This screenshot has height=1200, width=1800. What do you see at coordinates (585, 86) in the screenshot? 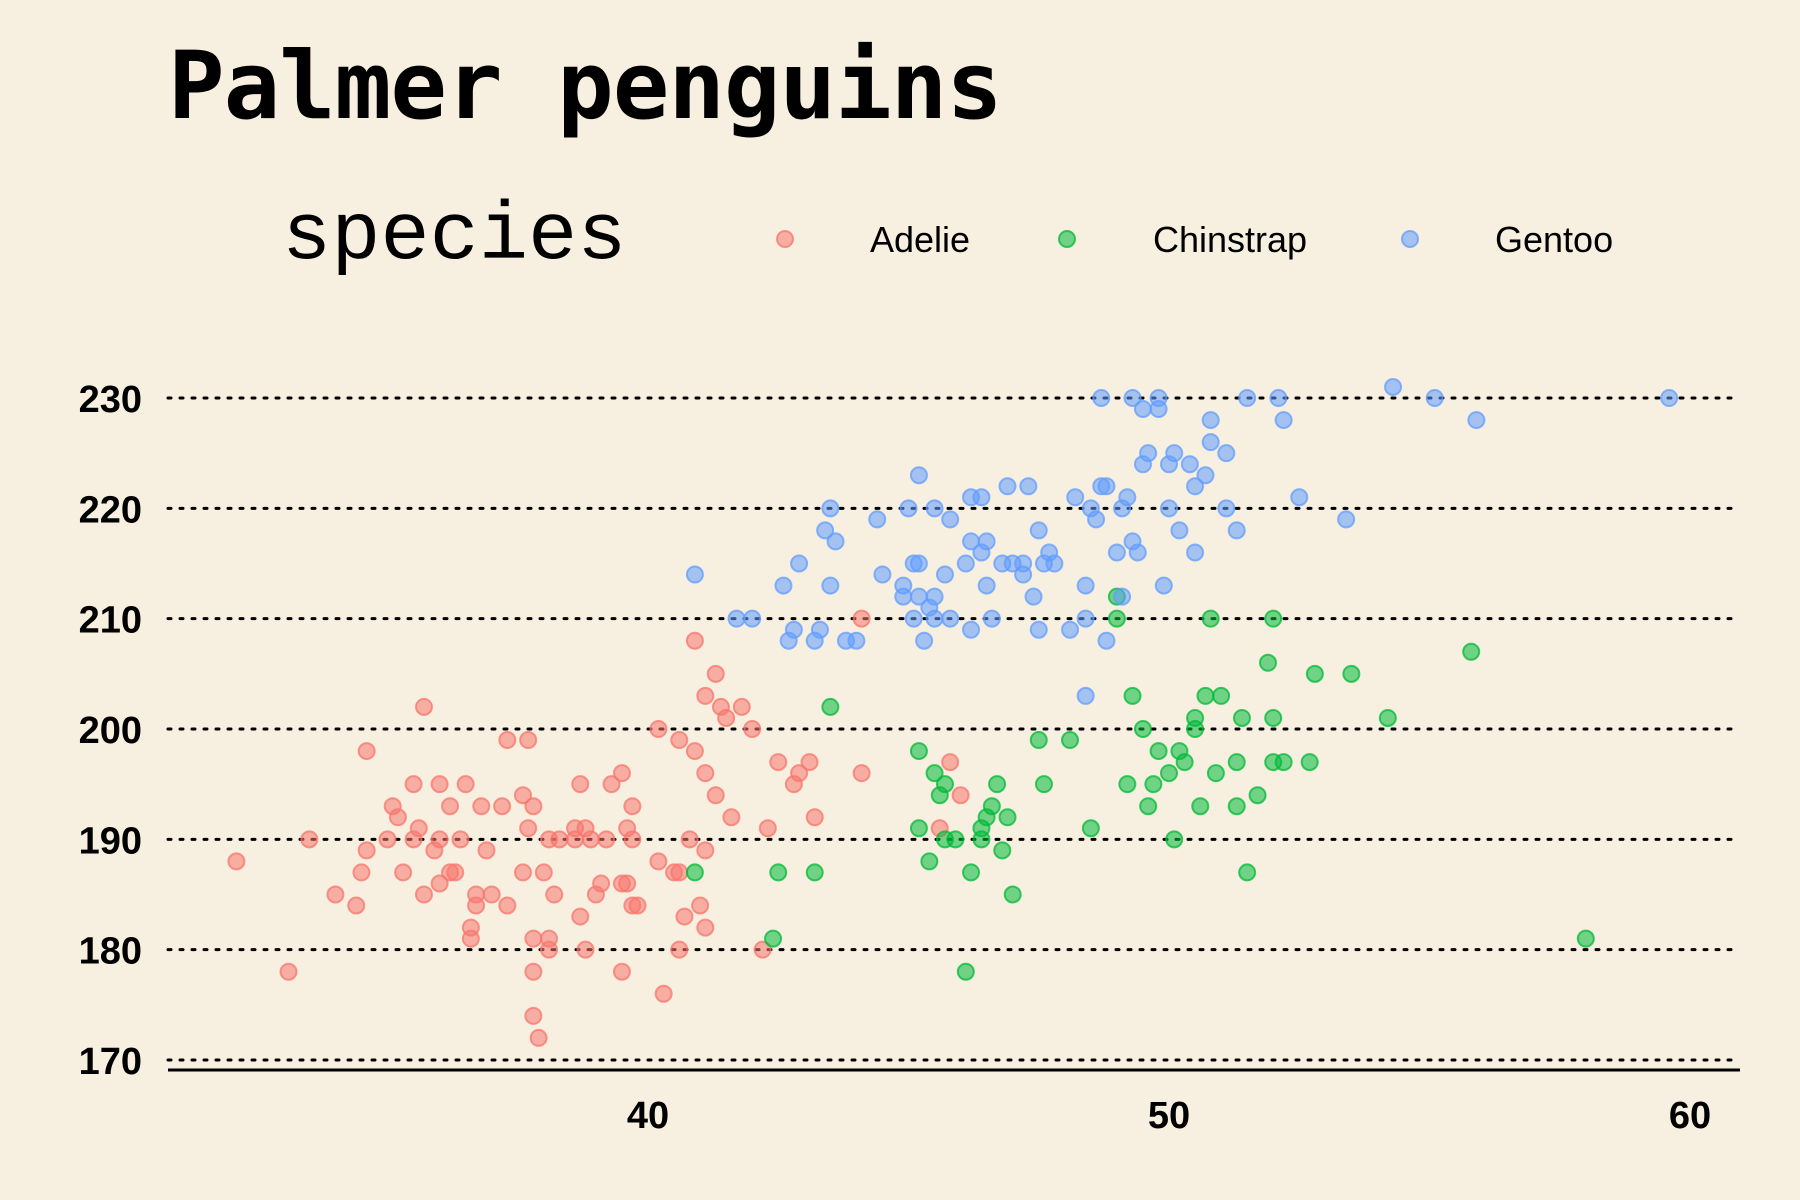
I see `chart-title: Palmer penguins` at bounding box center [585, 86].